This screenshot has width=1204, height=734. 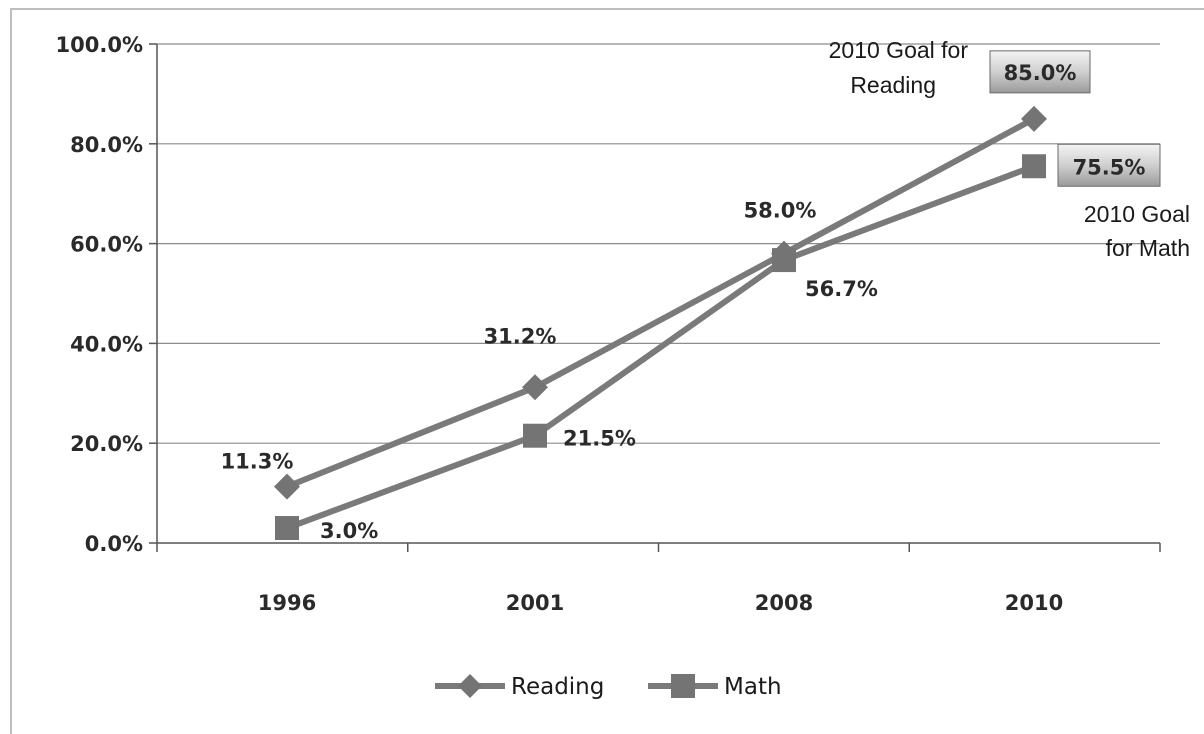 What do you see at coordinates (784, 603) in the screenshot?
I see `x-tick-label: 2008` at bounding box center [784, 603].